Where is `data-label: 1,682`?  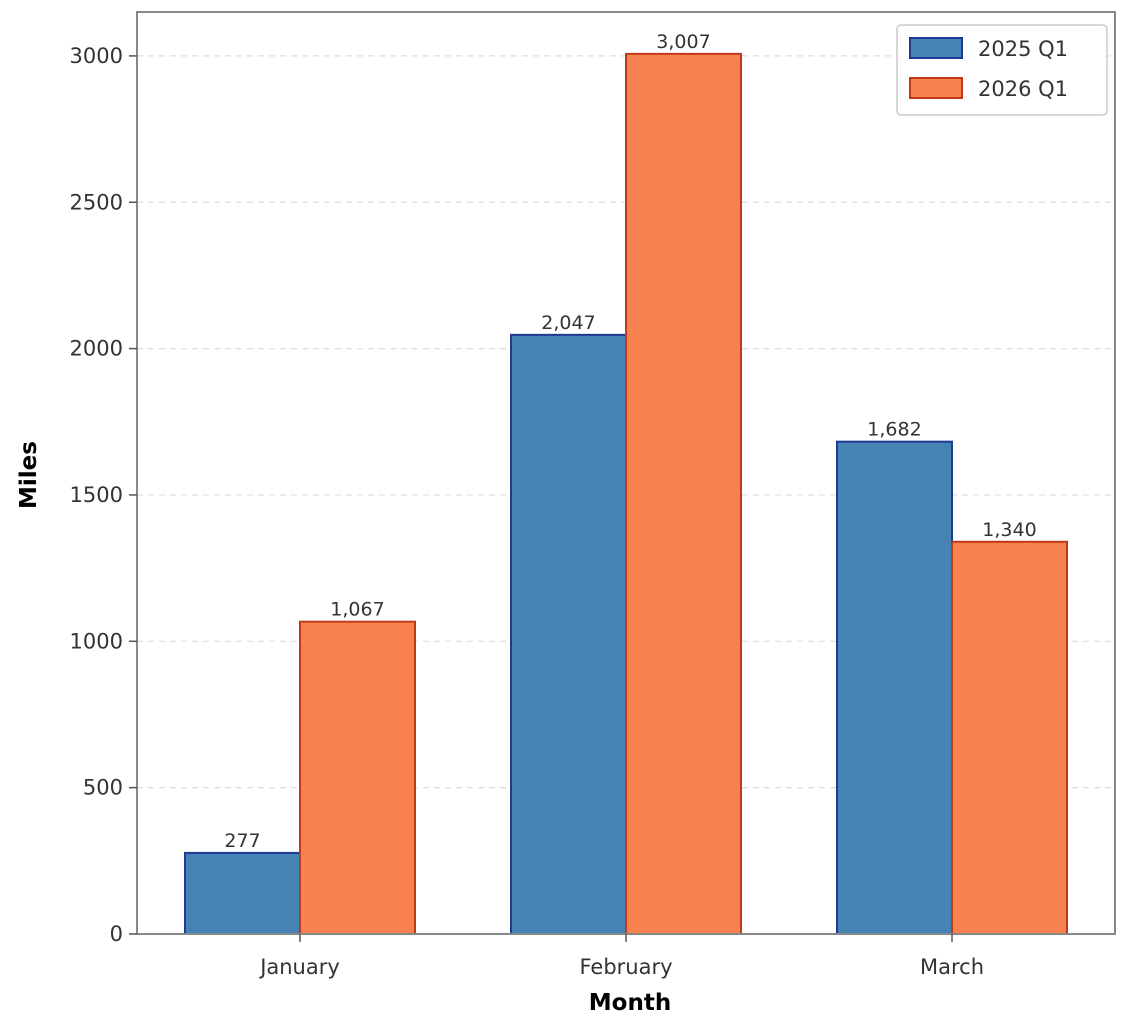 data-label: 1,682 is located at coordinates (894, 430).